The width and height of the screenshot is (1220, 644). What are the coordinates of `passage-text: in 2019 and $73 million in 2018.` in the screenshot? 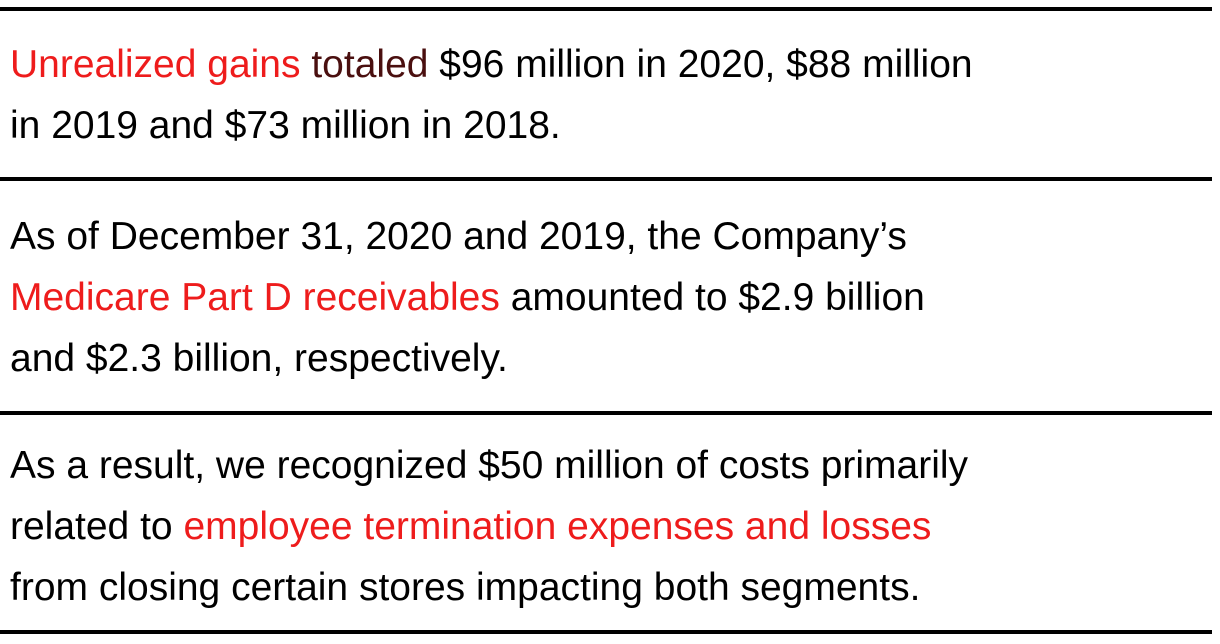 It's located at (285, 125).